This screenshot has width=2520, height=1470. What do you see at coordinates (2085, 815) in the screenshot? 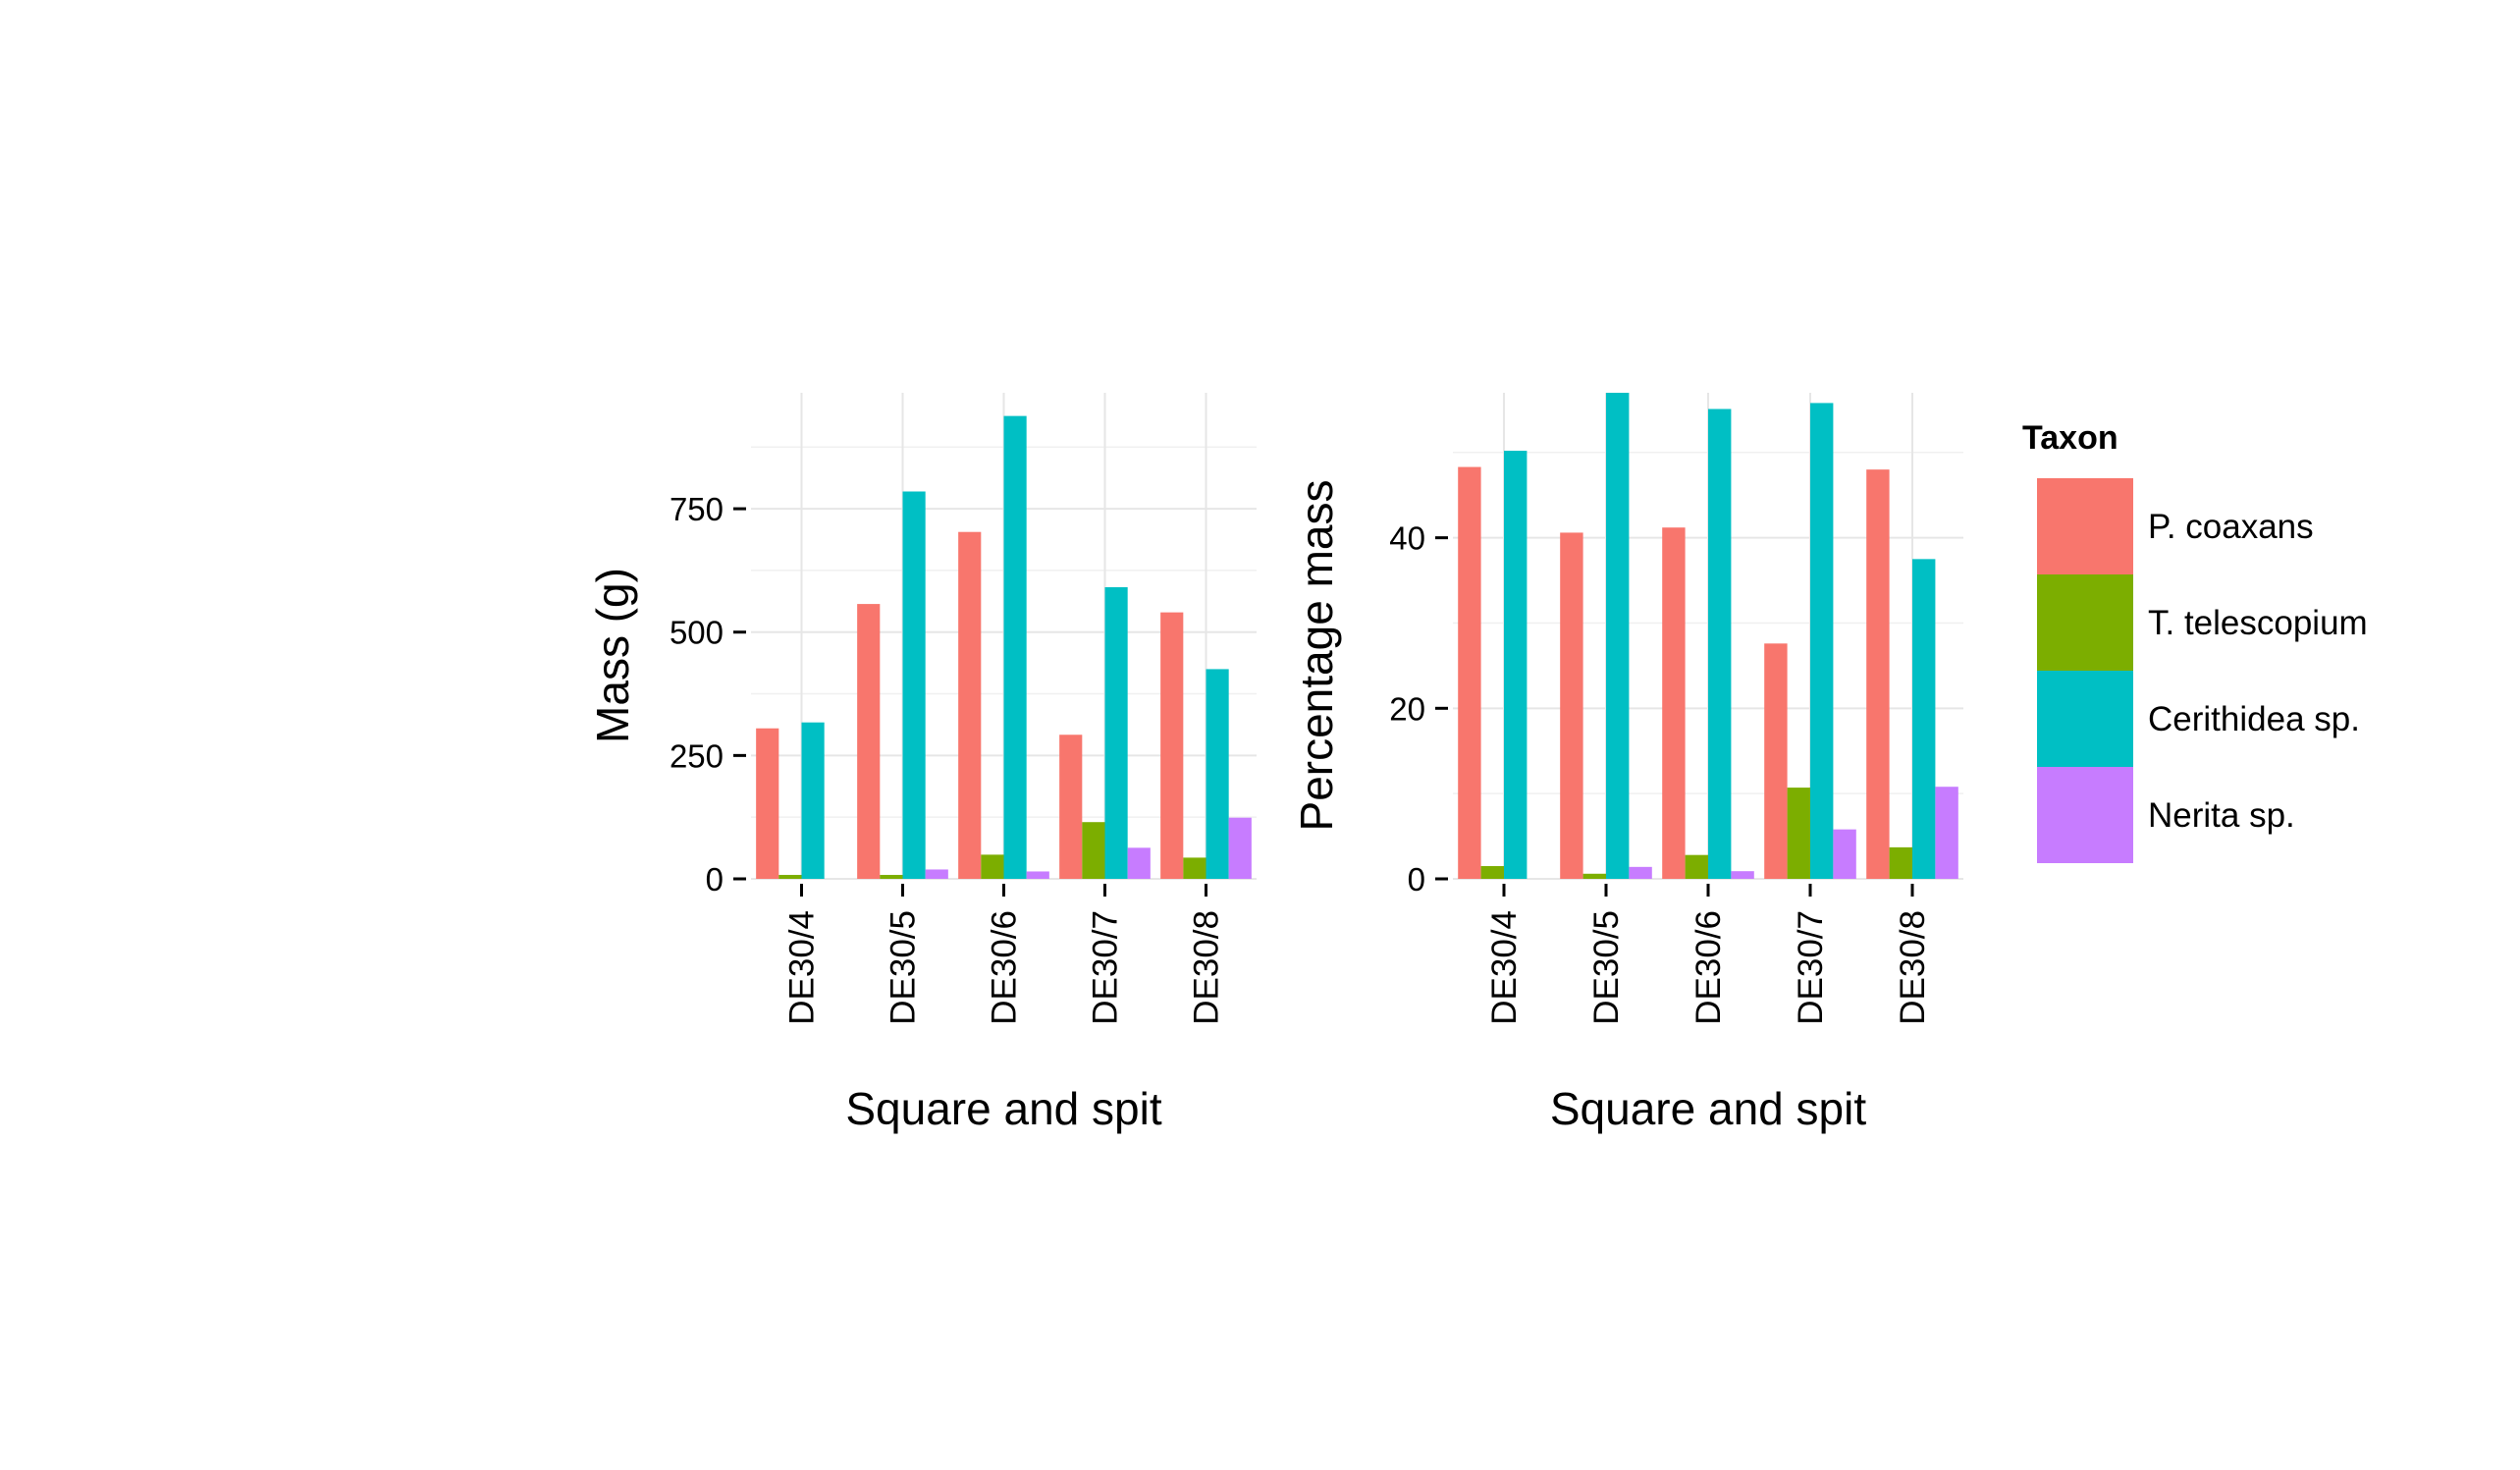
I see `legend-key-nerita-sp-` at bounding box center [2085, 815].